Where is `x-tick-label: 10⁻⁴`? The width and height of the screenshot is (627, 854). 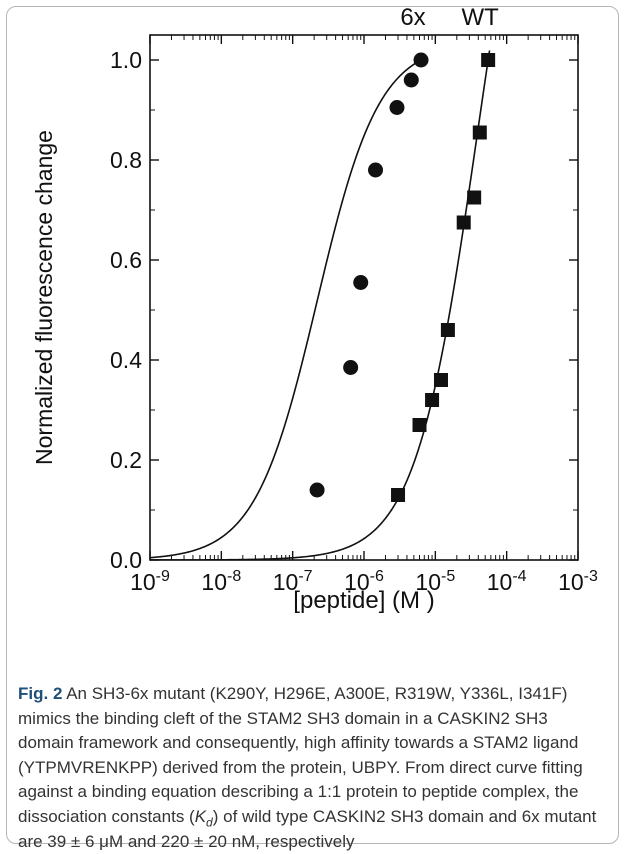 x-tick-label: 10⁻⁴ is located at coordinates (507, 581).